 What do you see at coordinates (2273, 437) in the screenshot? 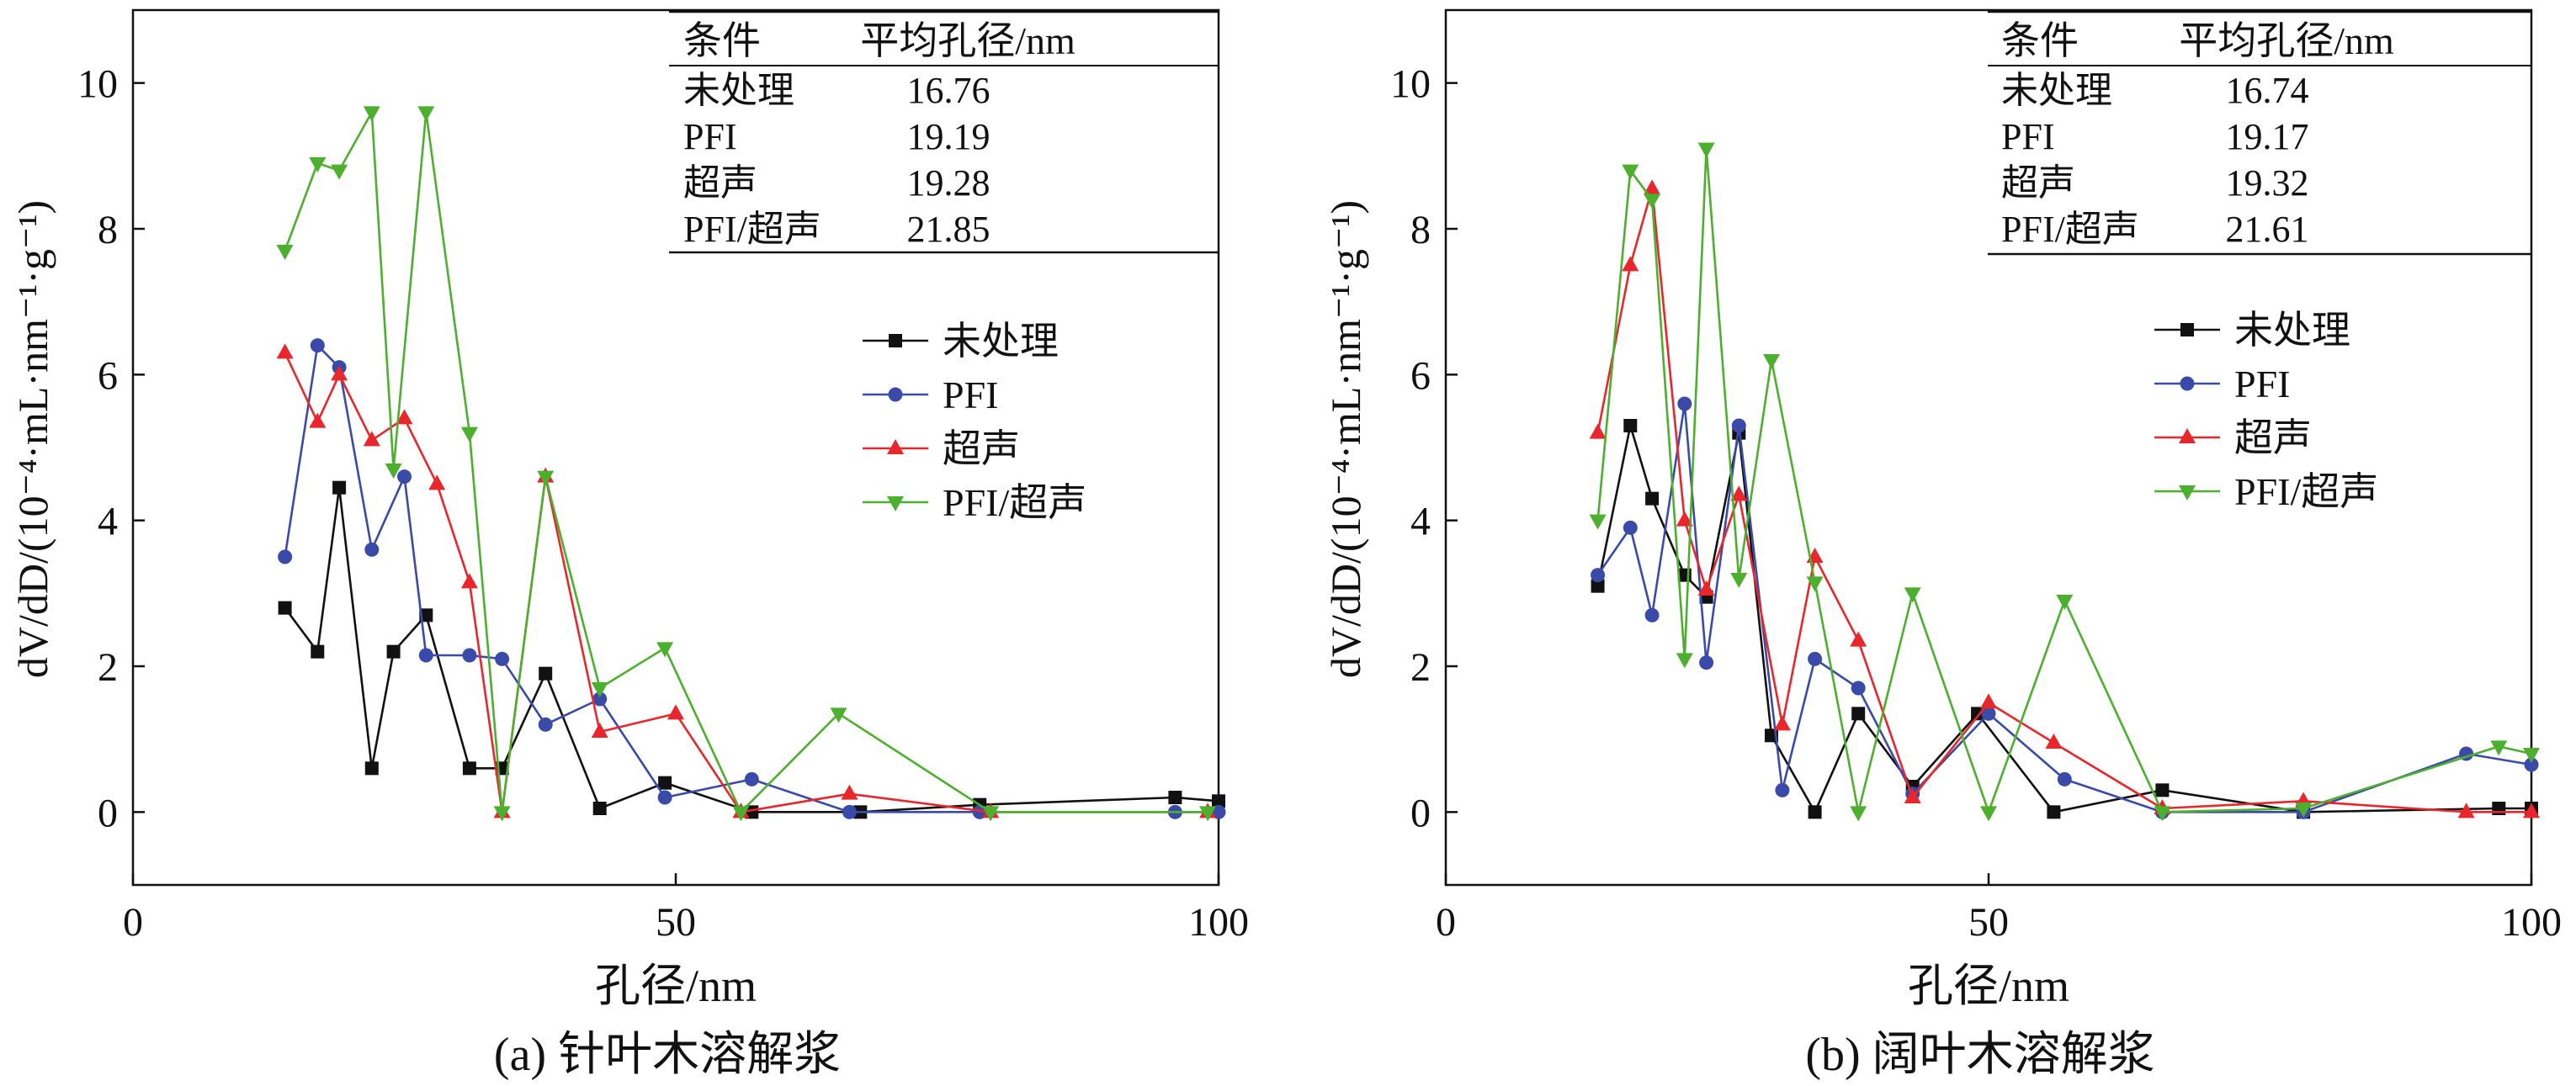
I see `legend-label: 超声` at bounding box center [2273, 437].